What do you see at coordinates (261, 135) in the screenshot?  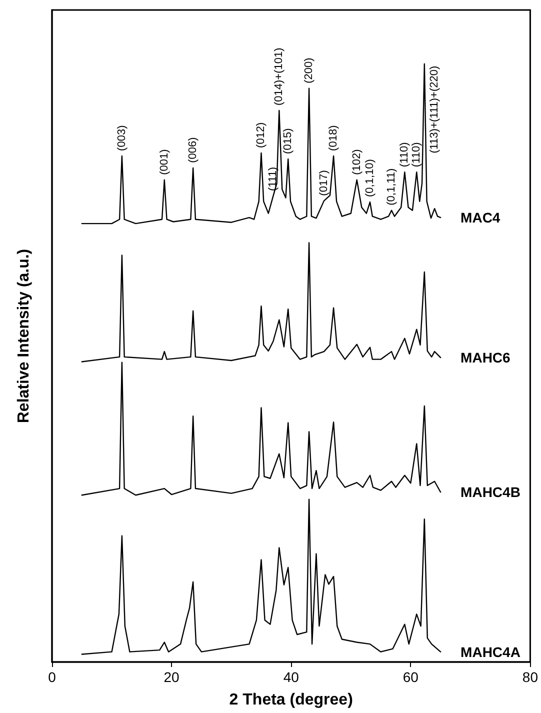 I see `annotation: (012)` at bounding box center [261, 135].